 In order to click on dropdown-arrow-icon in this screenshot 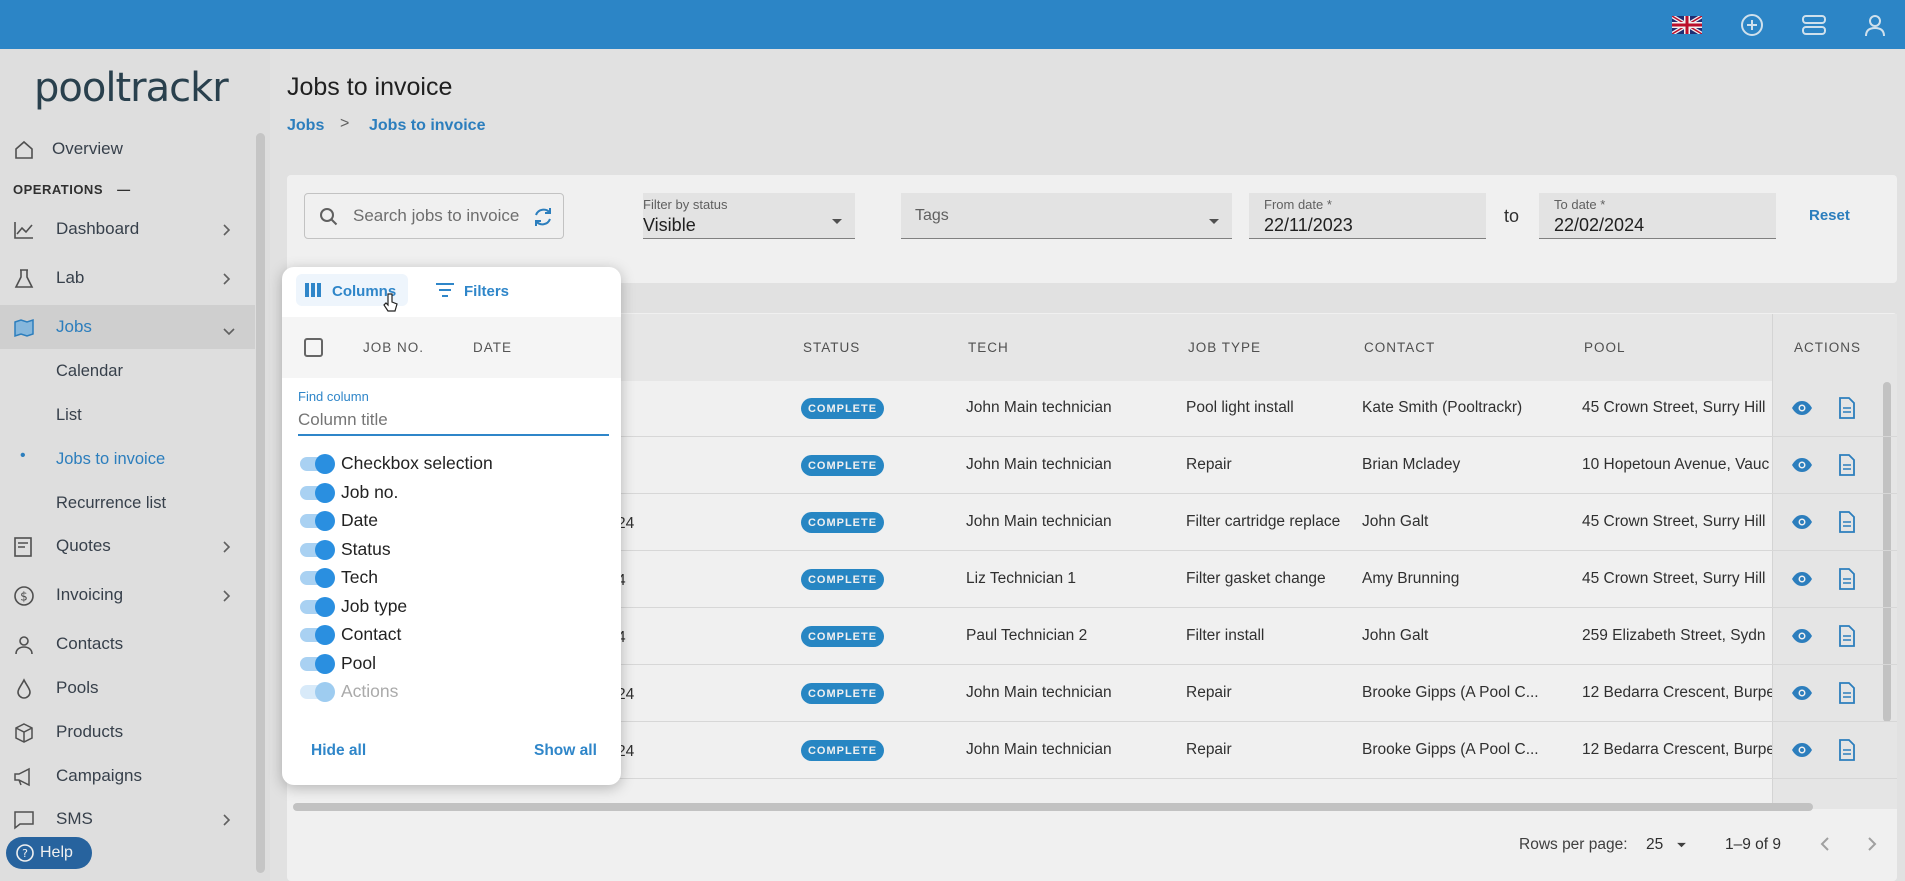, I will do `click(1214, 222)`.